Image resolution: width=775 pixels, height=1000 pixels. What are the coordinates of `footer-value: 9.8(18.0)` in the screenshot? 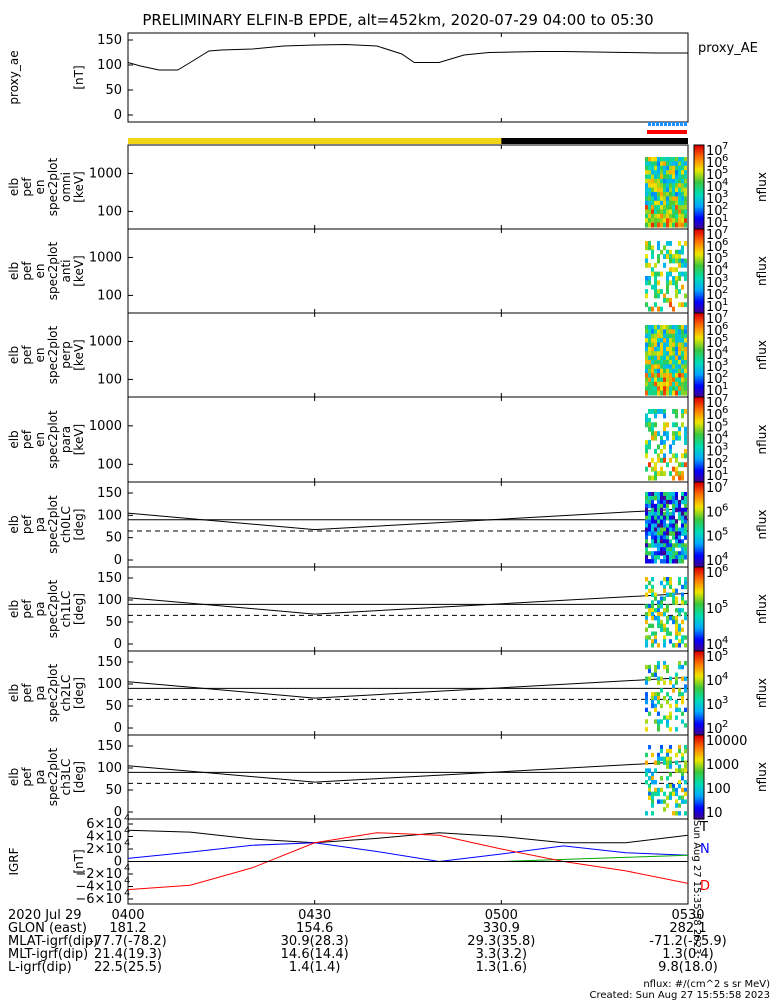 It's located at (688, 967).